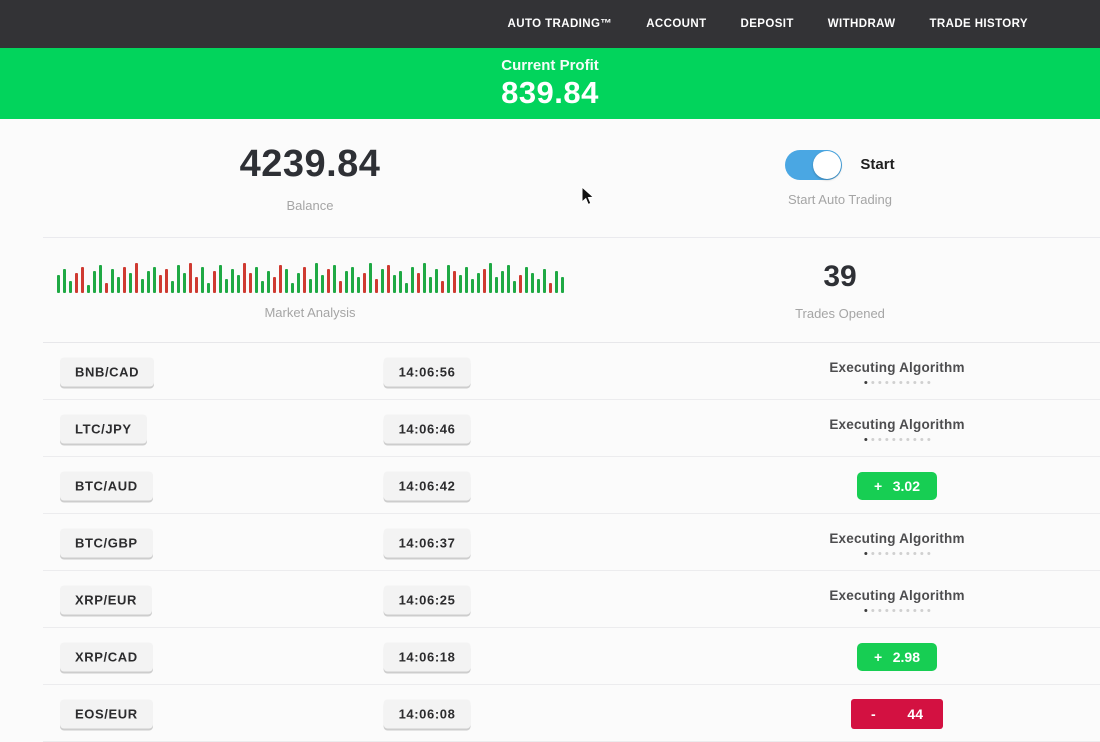 The width and height of the screenshot is (1100, 742). I want to click on start-auto-trading-toggle, so click(814, 164).